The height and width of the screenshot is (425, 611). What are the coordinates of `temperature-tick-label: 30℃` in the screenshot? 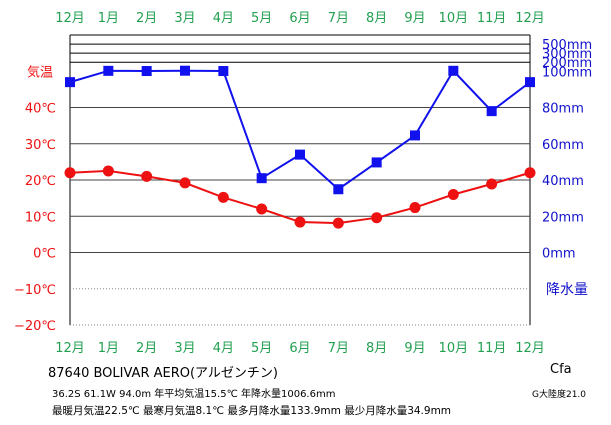 It's located at (40, 145).